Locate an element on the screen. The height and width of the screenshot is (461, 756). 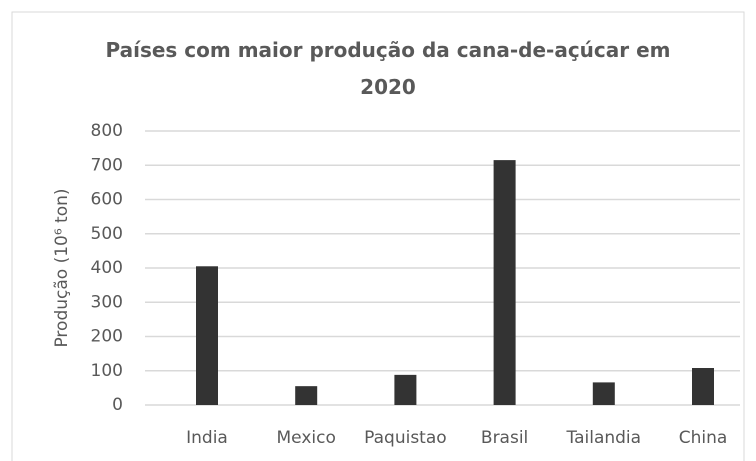
y-tick-label: 400 is located at coordinates (107, 268).